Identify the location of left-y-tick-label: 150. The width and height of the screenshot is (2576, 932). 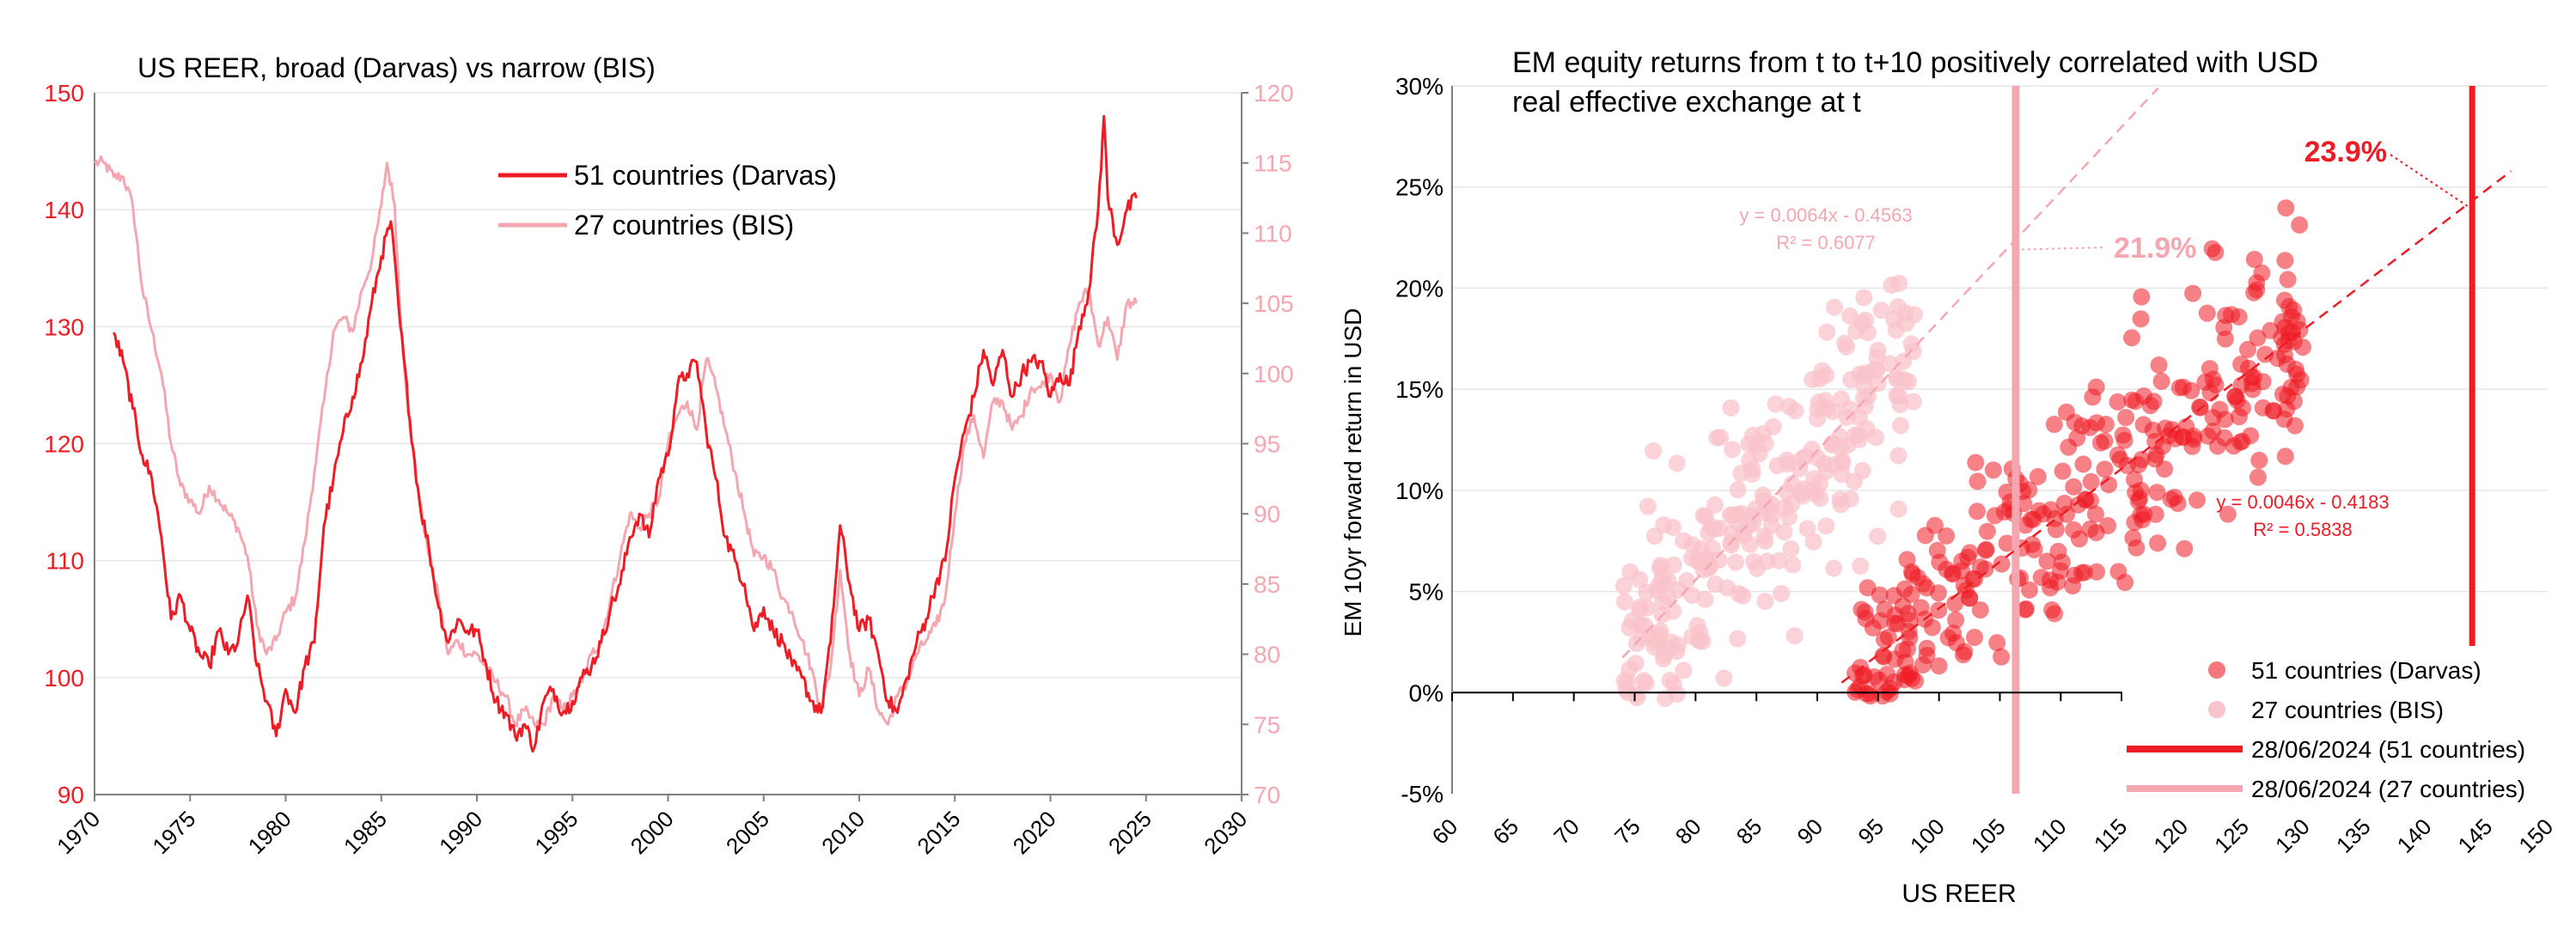
(64, 93).